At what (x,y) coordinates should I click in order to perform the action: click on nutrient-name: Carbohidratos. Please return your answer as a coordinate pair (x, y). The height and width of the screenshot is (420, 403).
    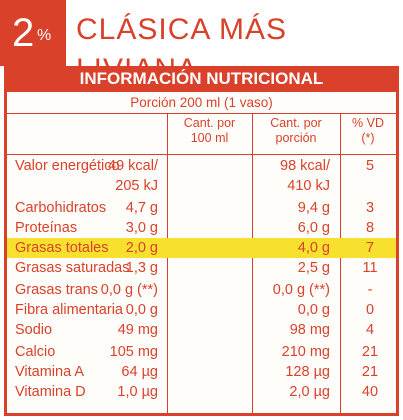
    Looking at the image, I should click on (61, 208).